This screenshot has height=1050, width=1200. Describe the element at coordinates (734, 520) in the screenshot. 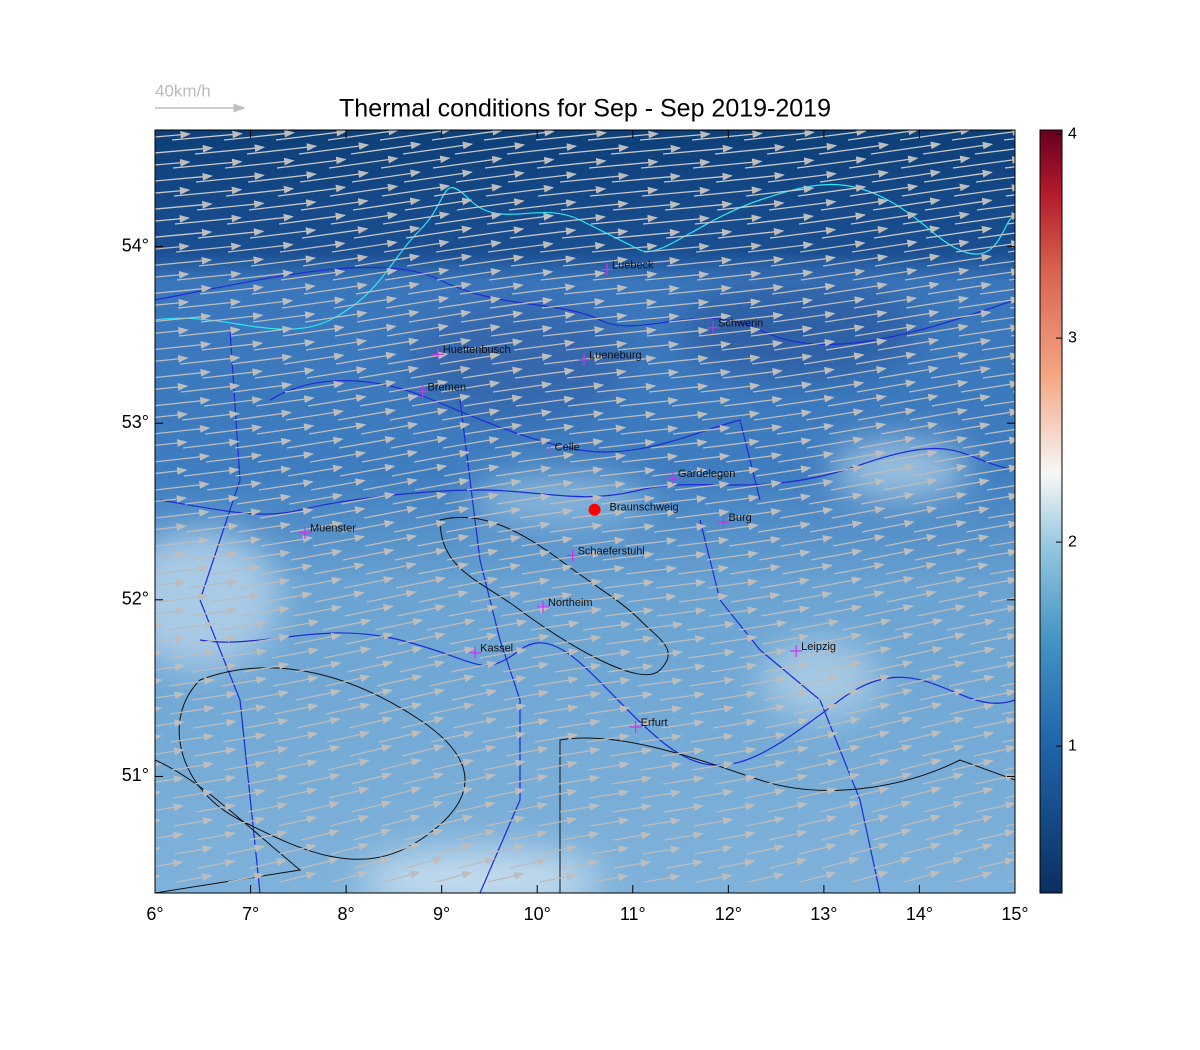

I see `city: Burg` at that location.